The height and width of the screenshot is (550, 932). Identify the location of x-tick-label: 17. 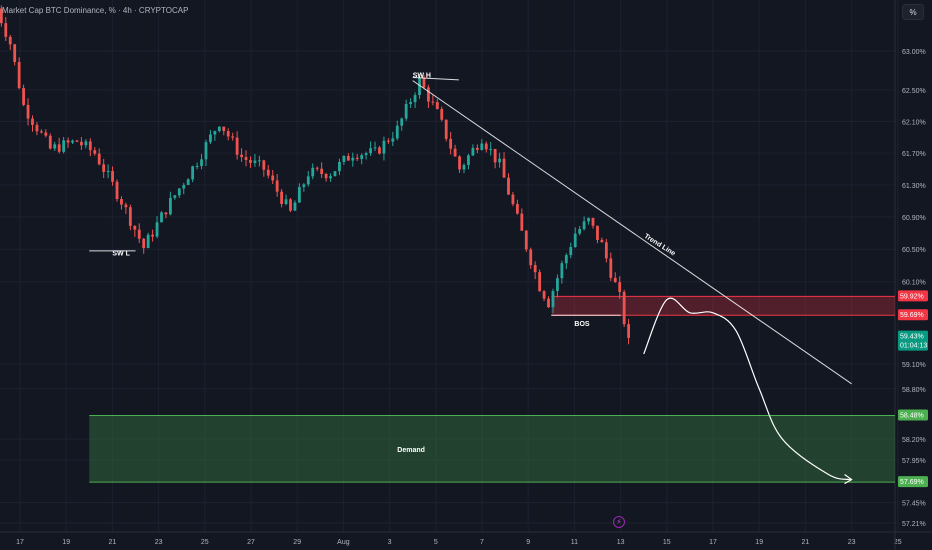
(713, 542).